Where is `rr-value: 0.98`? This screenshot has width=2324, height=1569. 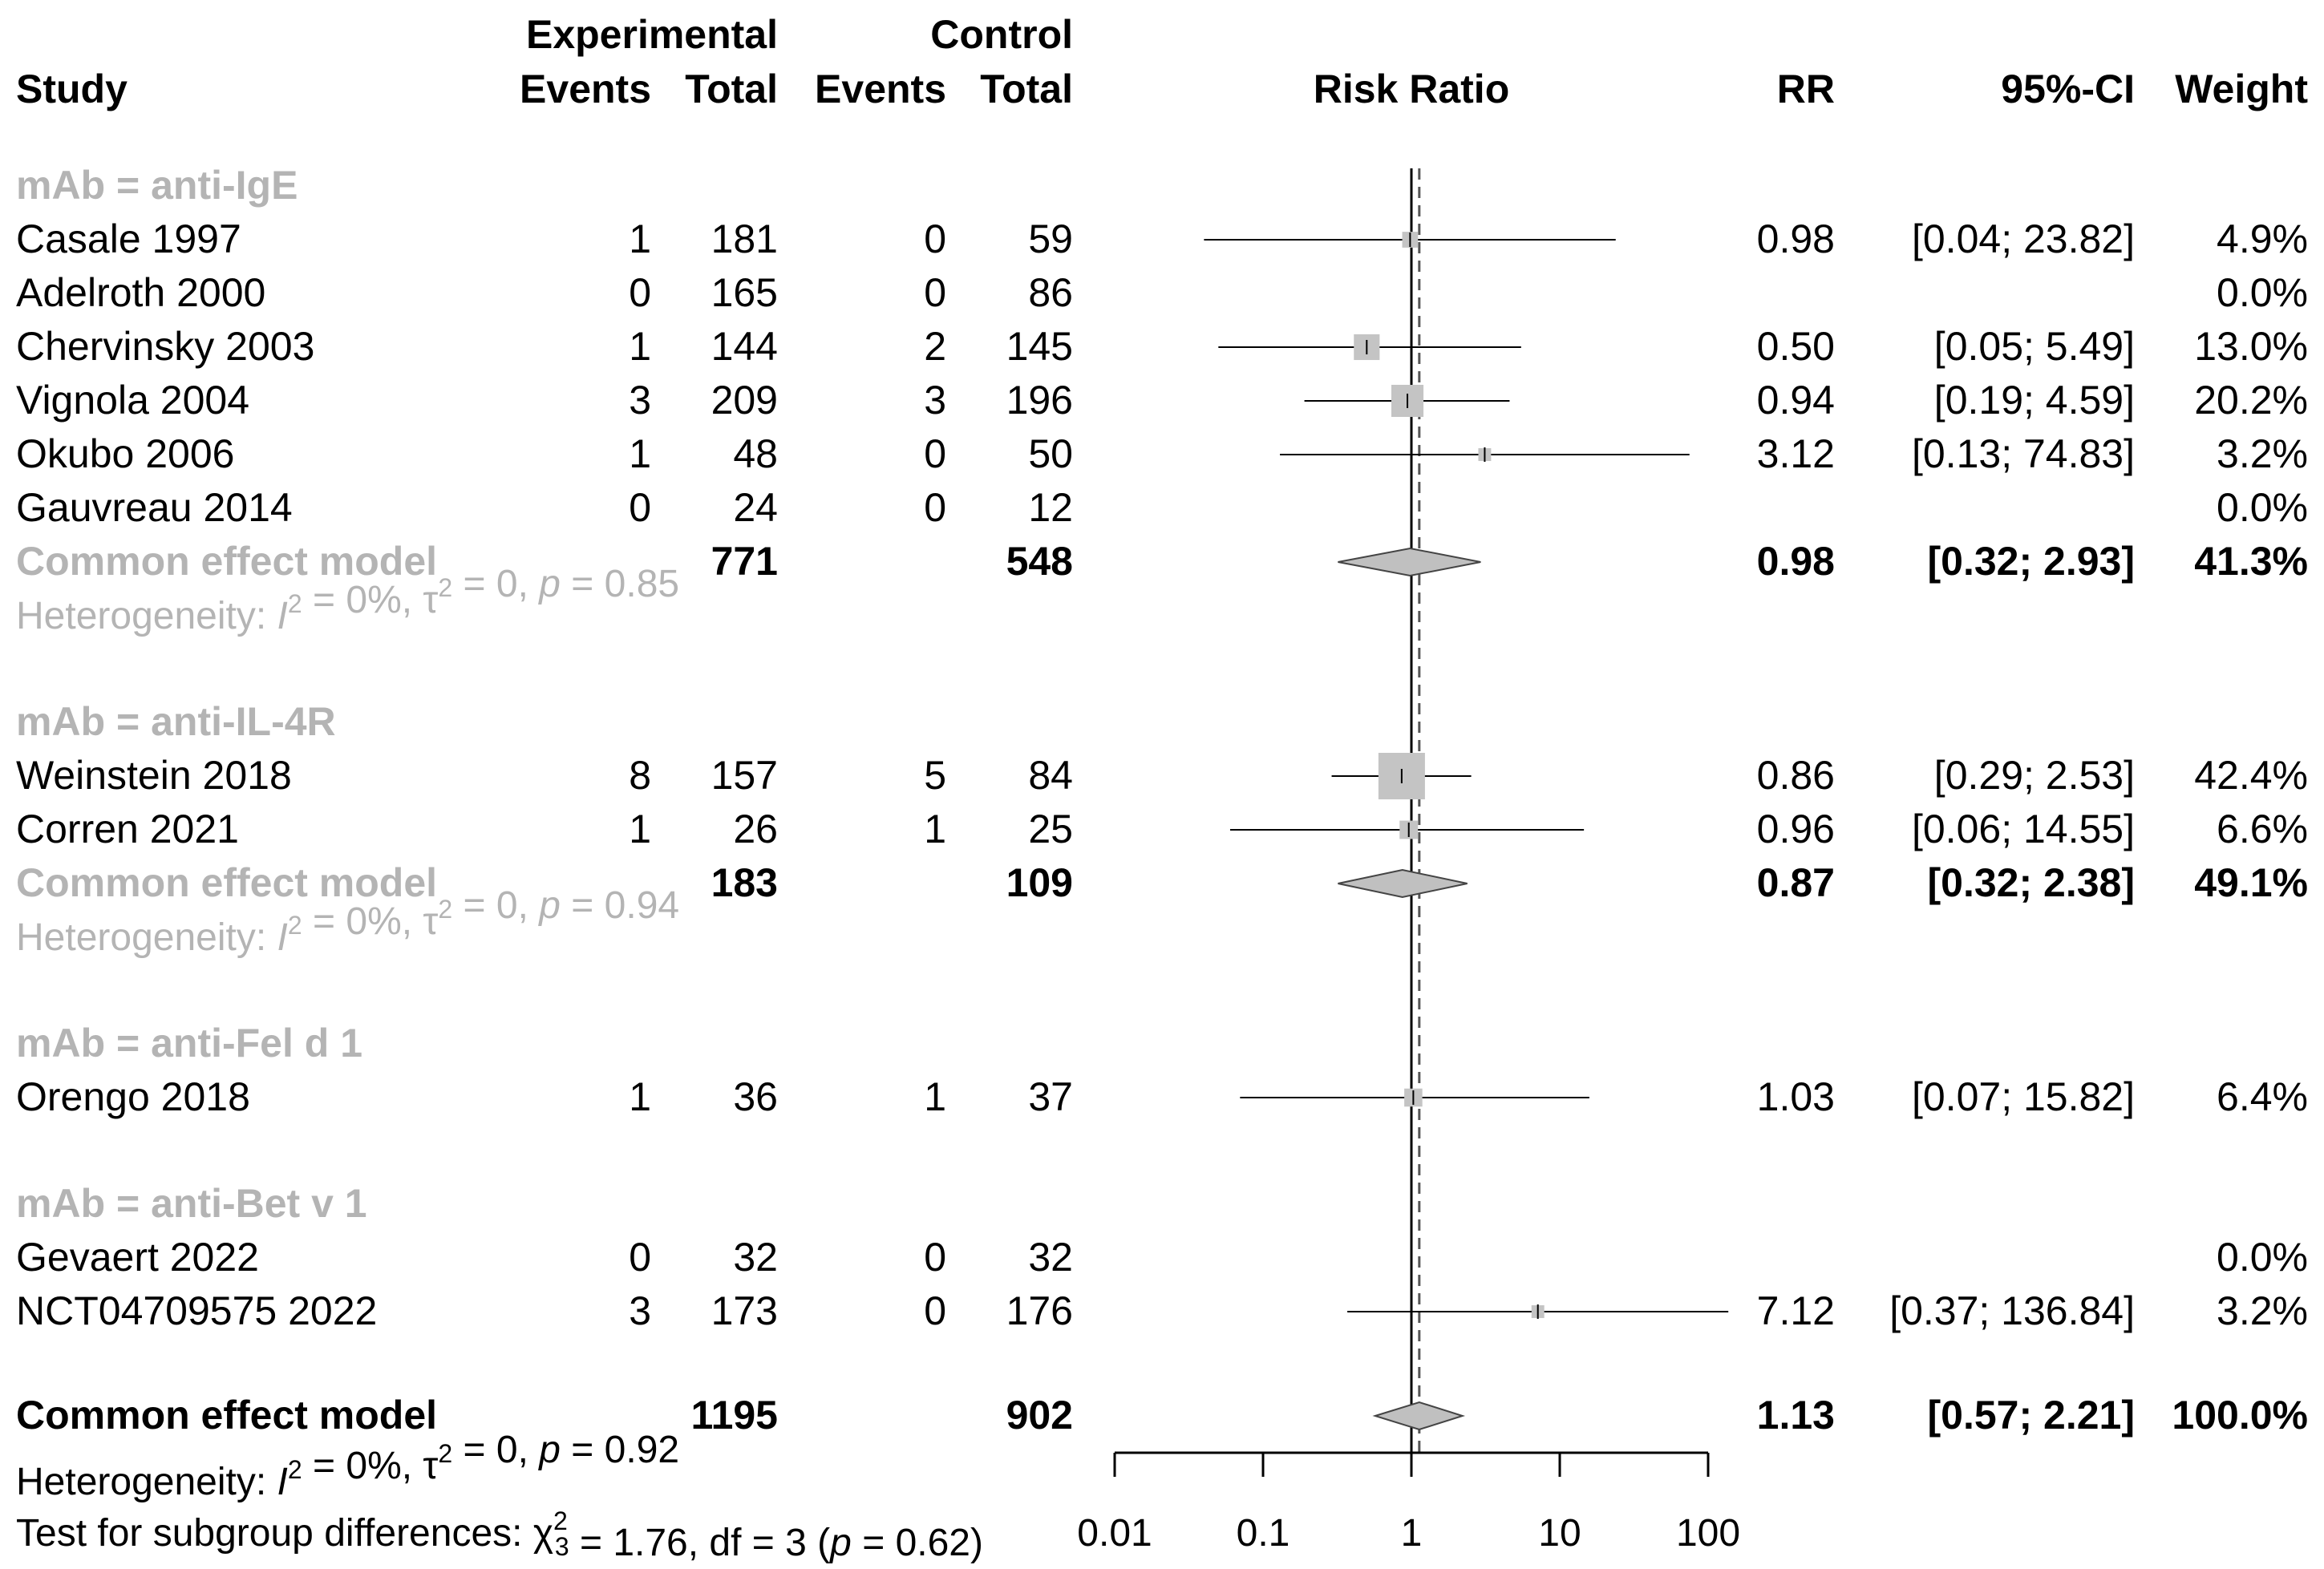
rr-value: 0.98 is located at coordinates (1796, 238).